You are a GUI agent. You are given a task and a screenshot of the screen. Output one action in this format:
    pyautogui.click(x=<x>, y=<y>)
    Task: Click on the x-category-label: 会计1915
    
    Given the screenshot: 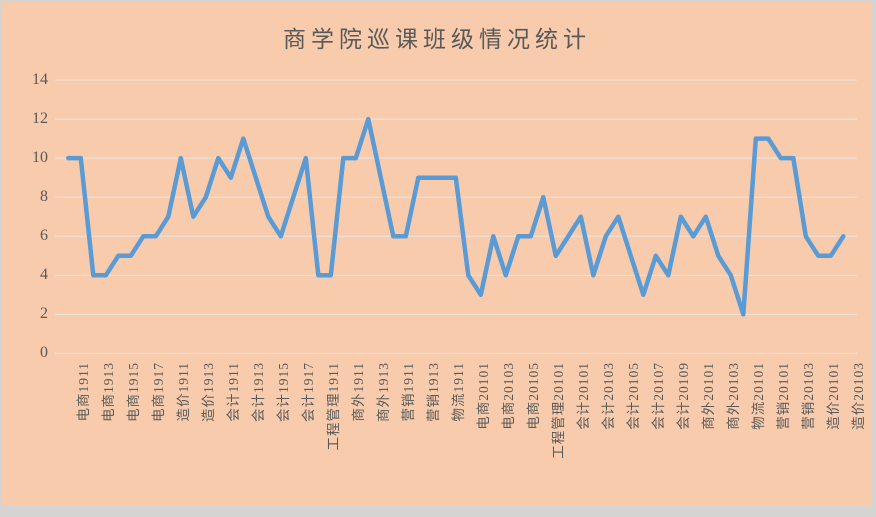 What is the action you would take?
    pyautogui.click(x=284, y=392)
    